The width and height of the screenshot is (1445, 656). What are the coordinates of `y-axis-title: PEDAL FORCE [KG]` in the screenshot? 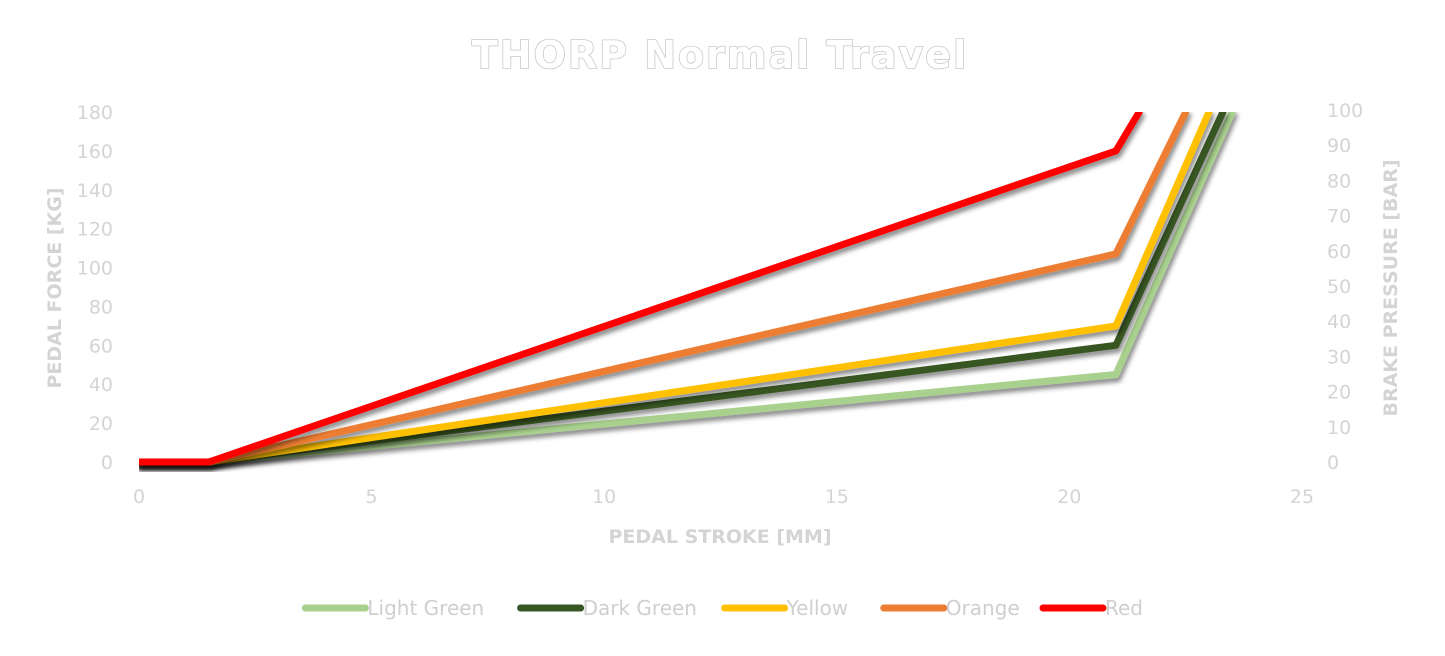 It's located at (55, 287).